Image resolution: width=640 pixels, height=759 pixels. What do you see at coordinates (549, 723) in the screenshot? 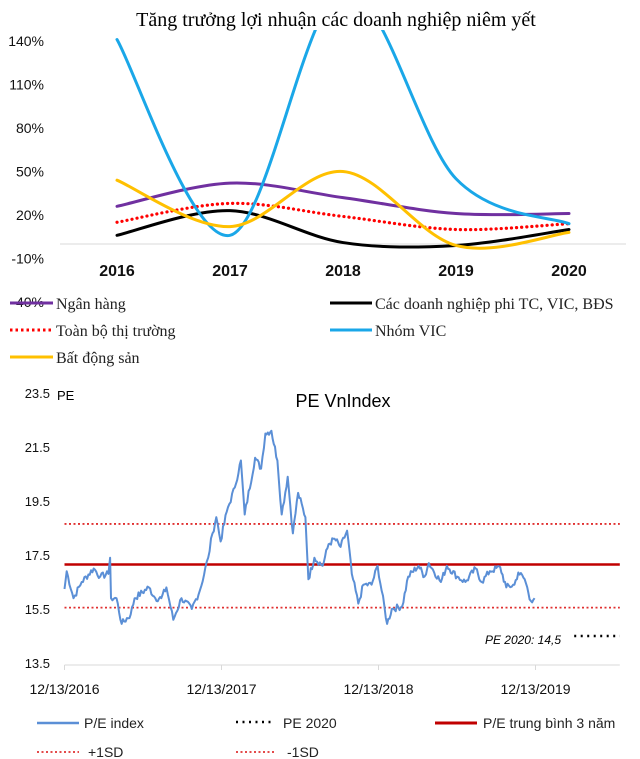
I see `legend-label: P/E trung bình 3 năm` at bounding box center [549, 723].